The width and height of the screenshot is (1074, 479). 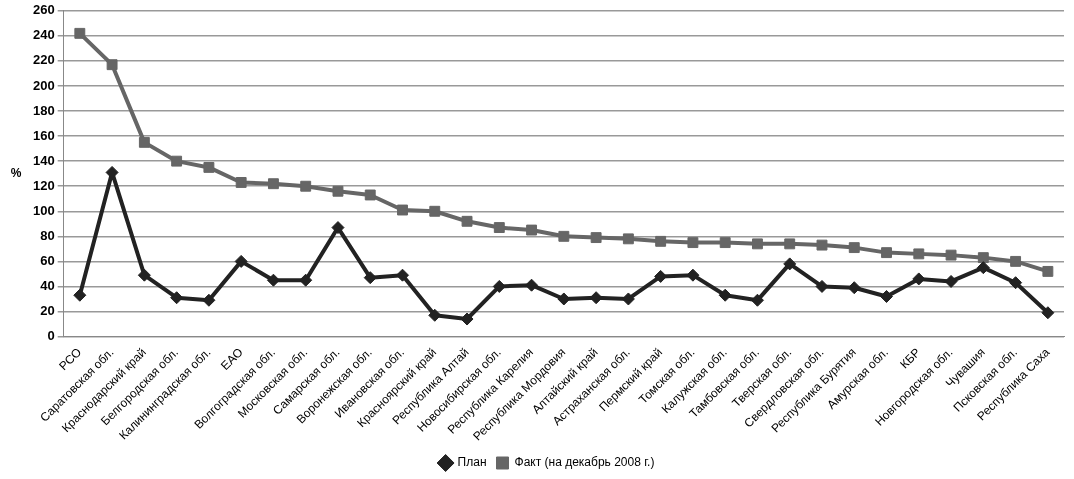 What do you see at coordinates (47, 286) in the screenshot?
I see `y-tick-label: 40` at bounding box center [47, 286].